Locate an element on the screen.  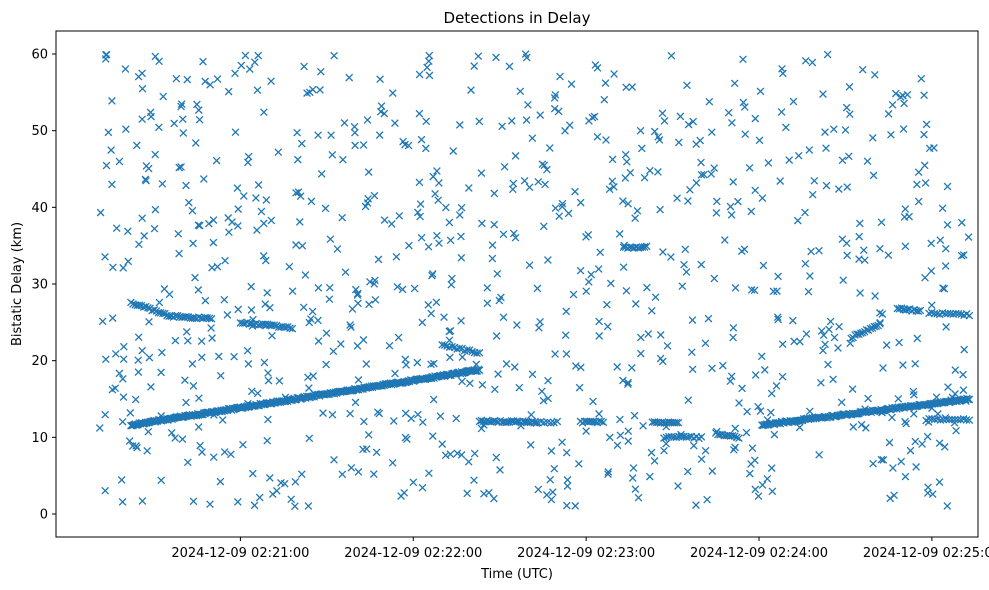
chart-title: Detections in Delay is located at coordinates (517, 18).